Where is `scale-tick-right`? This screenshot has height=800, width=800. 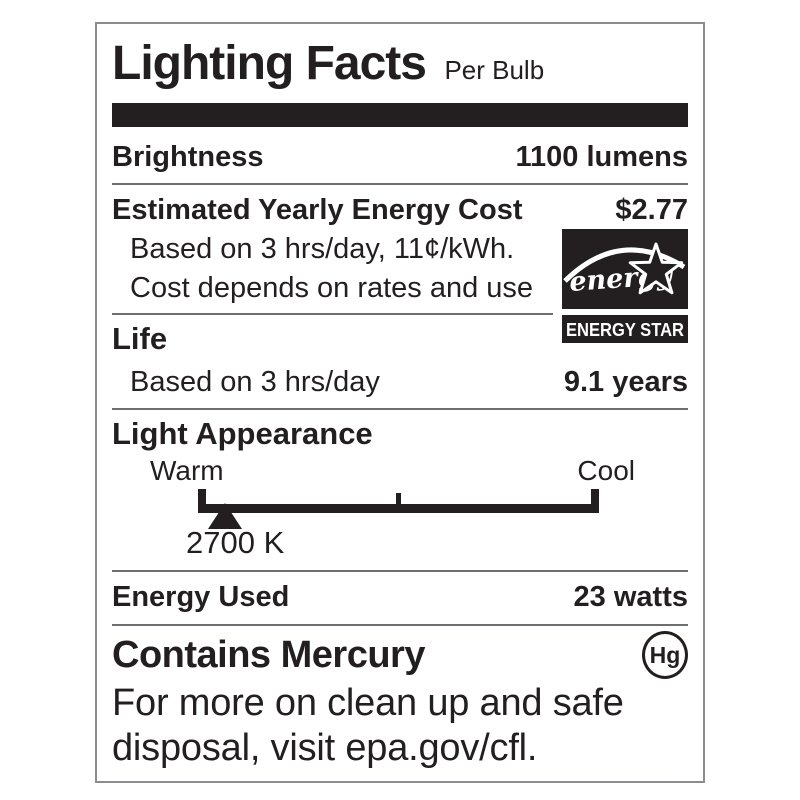 scale-tick-right is located at coordinates (595, 501).